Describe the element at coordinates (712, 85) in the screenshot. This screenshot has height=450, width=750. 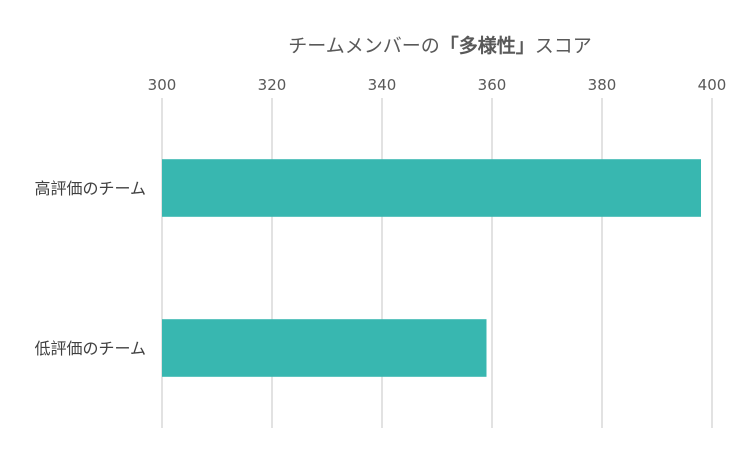
I see `x-tick-label: 400` at that location.